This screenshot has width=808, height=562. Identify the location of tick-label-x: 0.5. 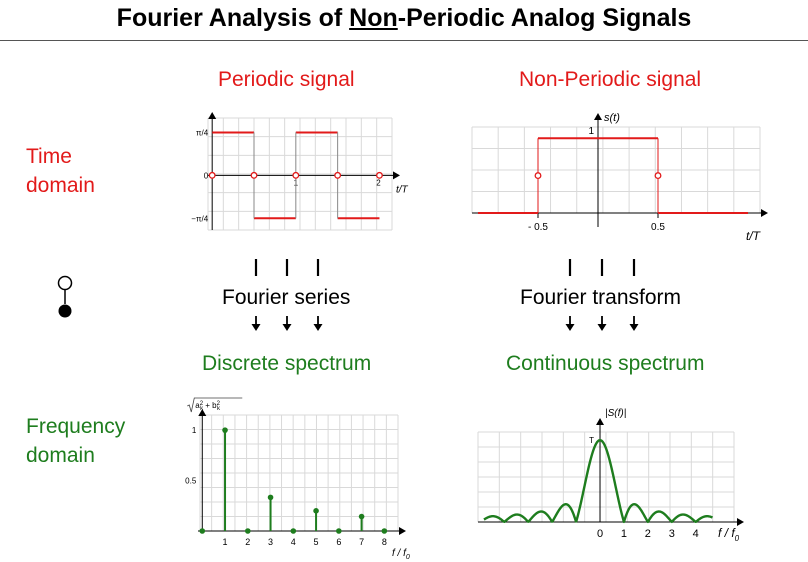
(658, 227).